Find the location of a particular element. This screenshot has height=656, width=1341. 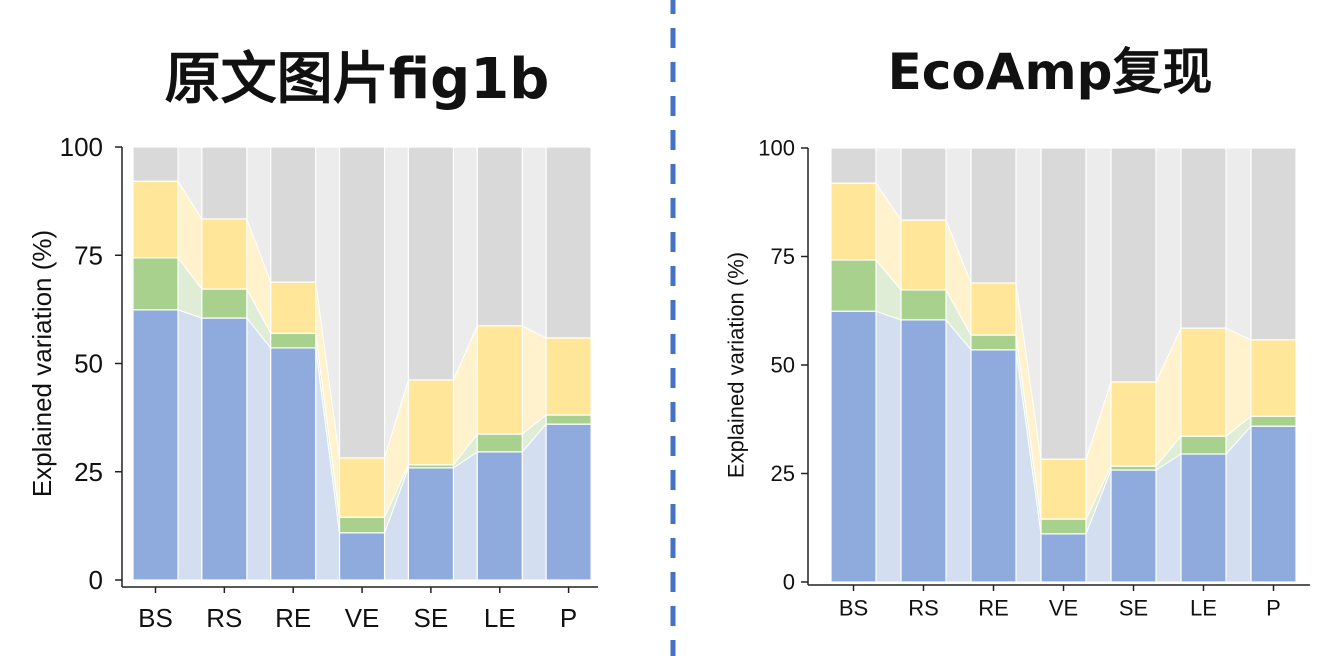

left-chart-title: 原文图片fig1b is located at coordinates (357, 79).